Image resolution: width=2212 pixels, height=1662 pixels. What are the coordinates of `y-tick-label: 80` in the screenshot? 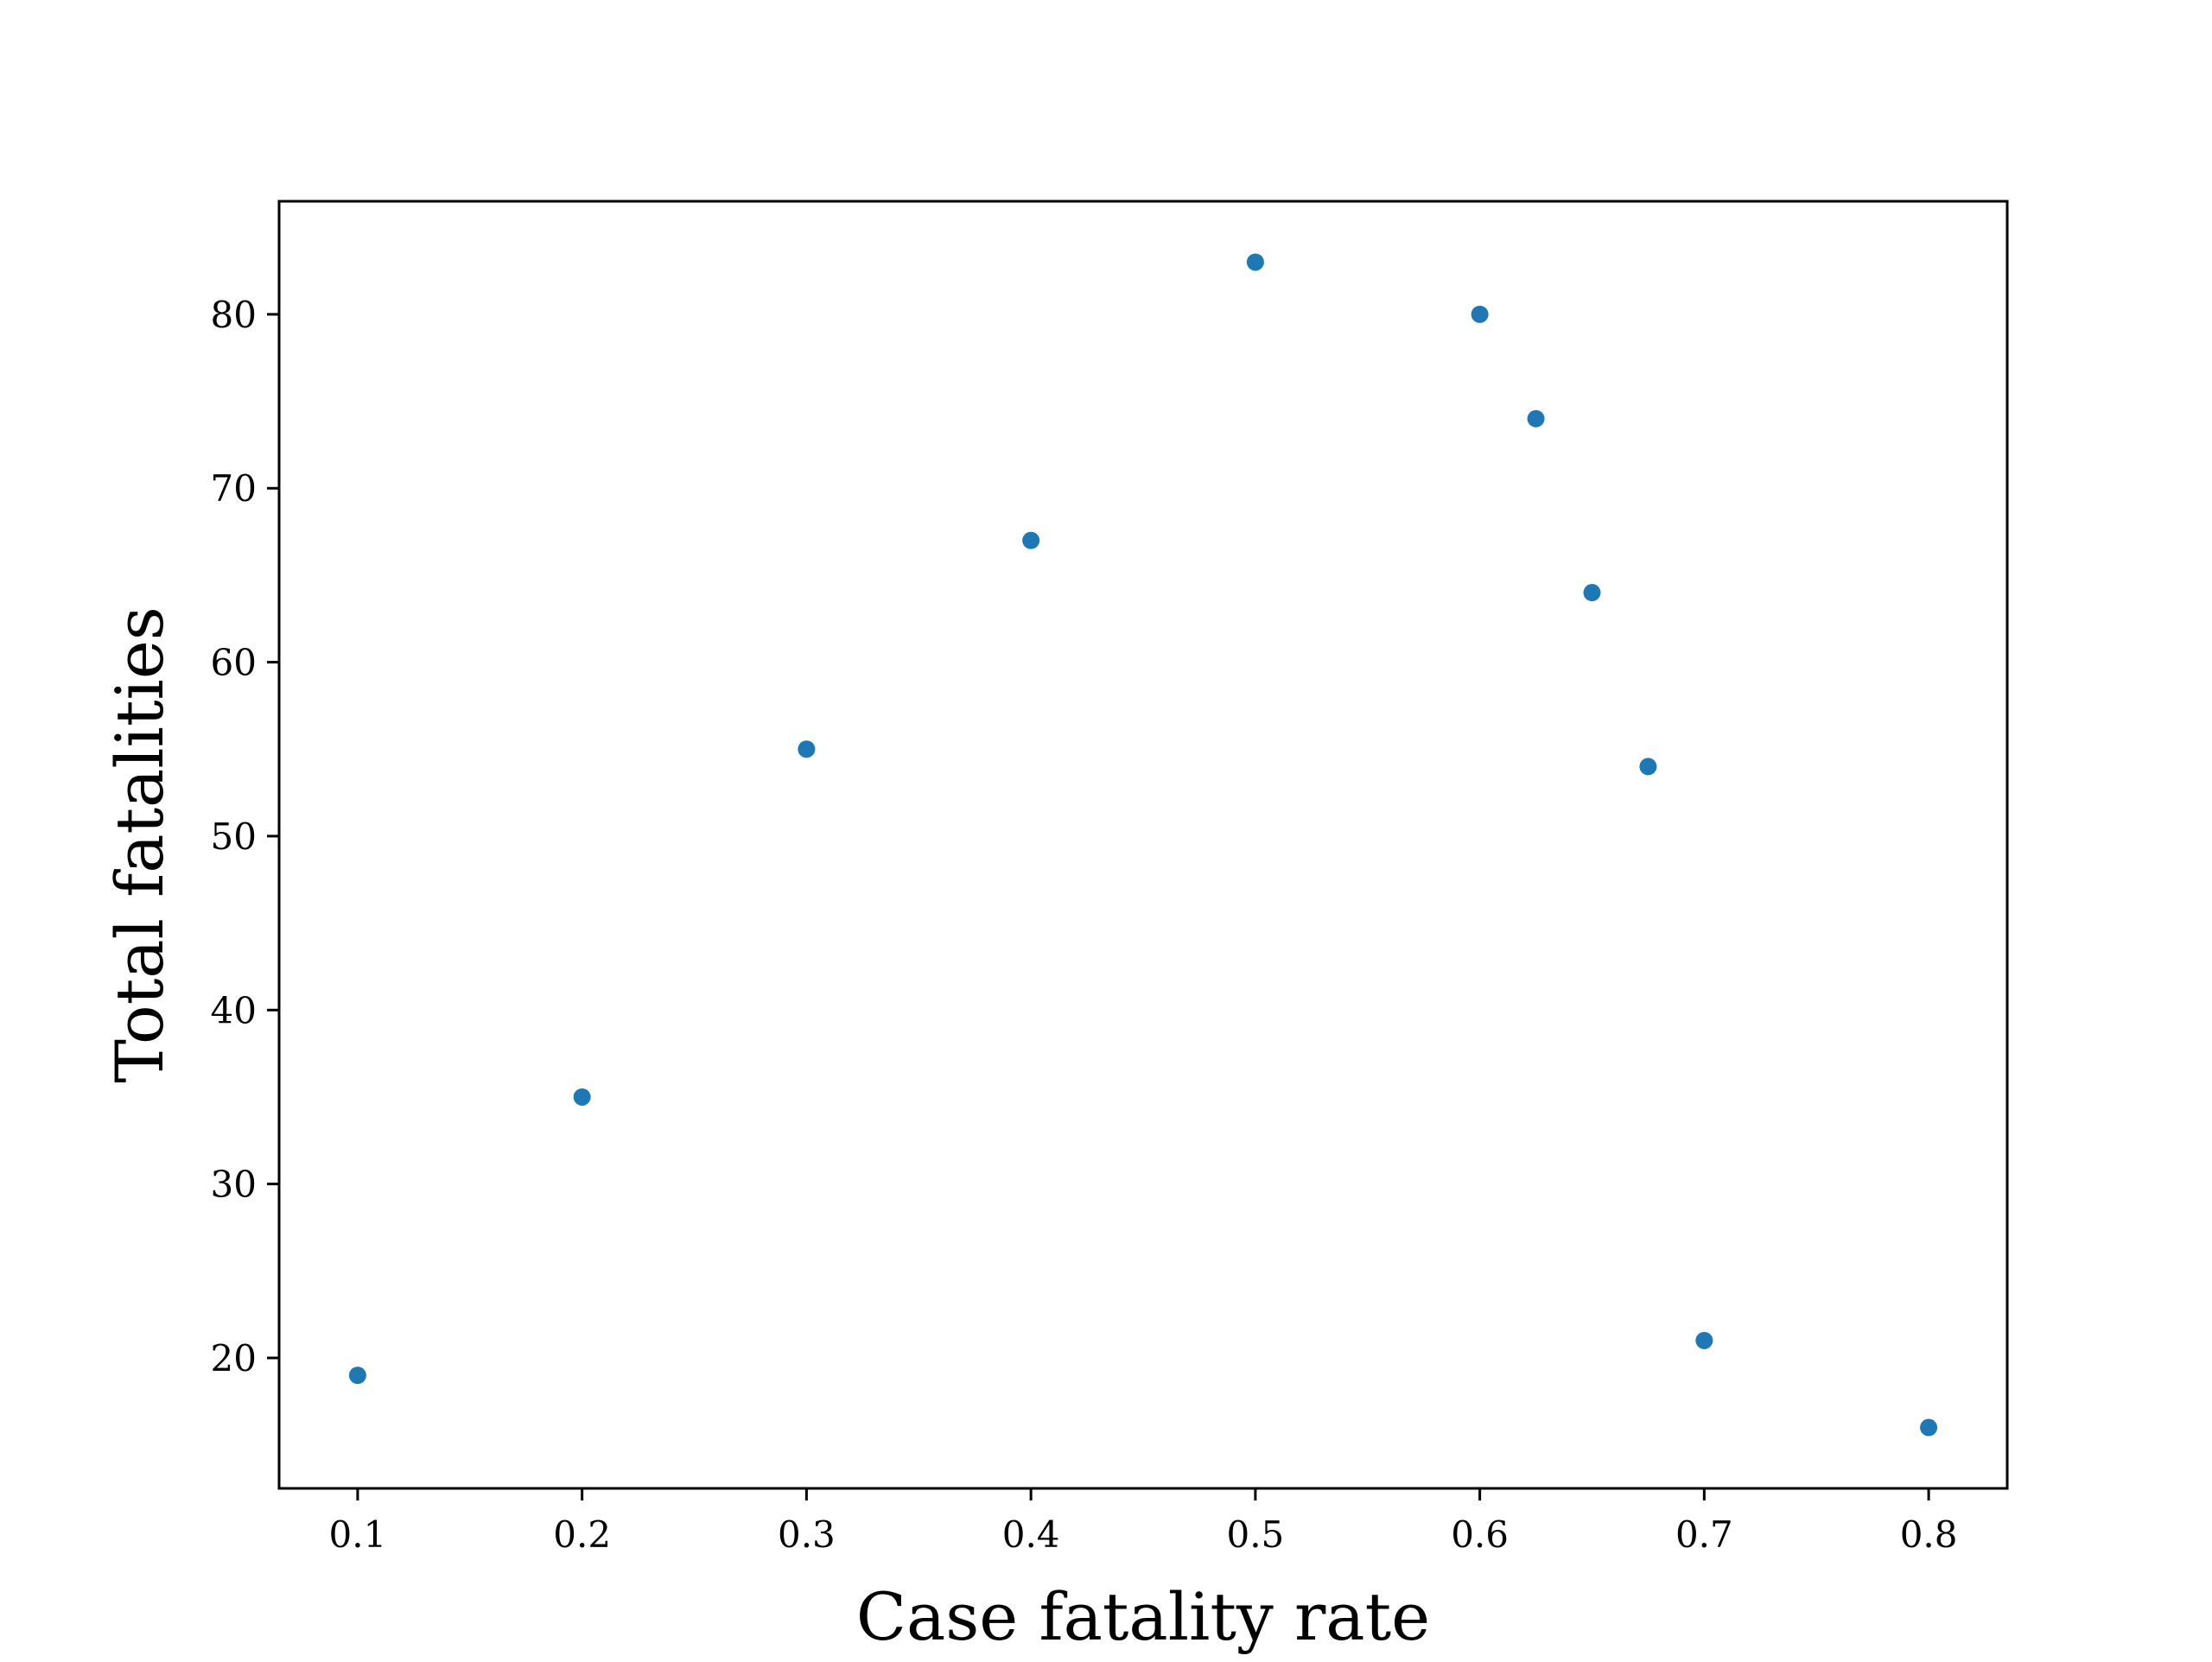 It's located at (234, 315).